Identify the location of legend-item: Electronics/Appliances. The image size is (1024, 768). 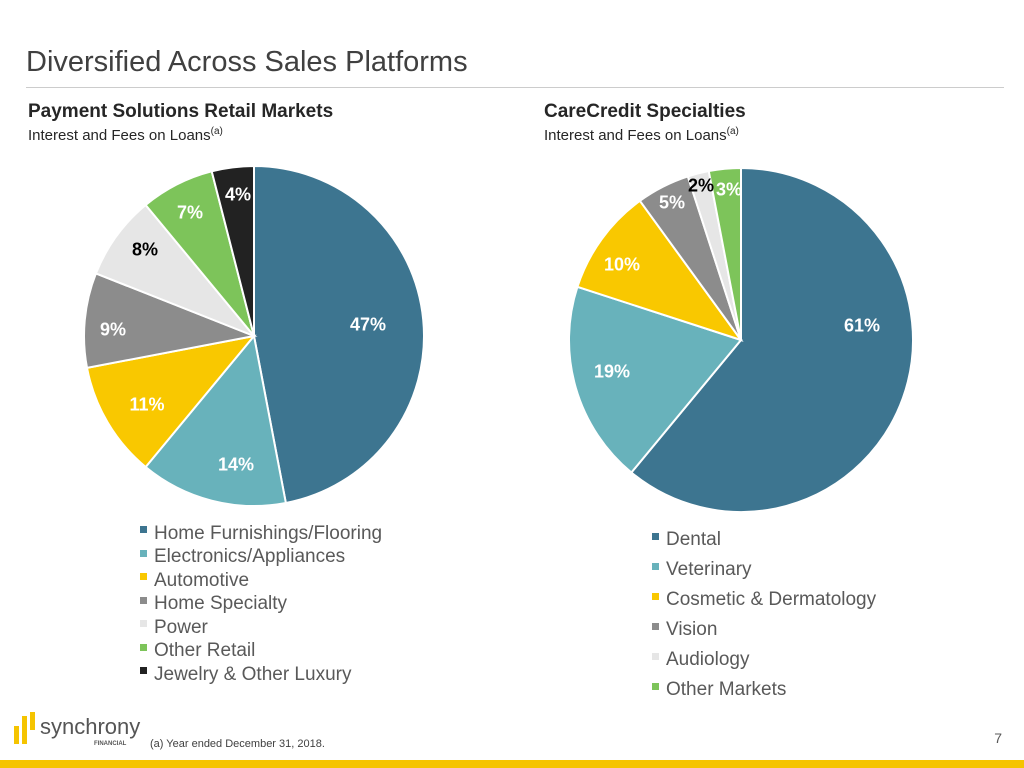
(261, 558).